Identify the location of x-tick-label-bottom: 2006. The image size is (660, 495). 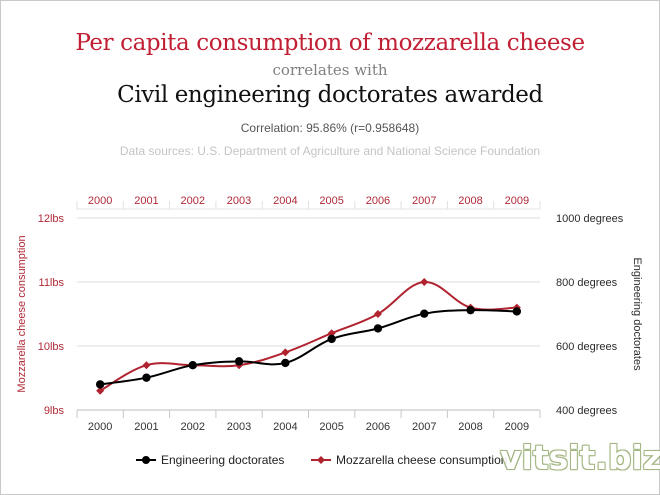
(378, 427).